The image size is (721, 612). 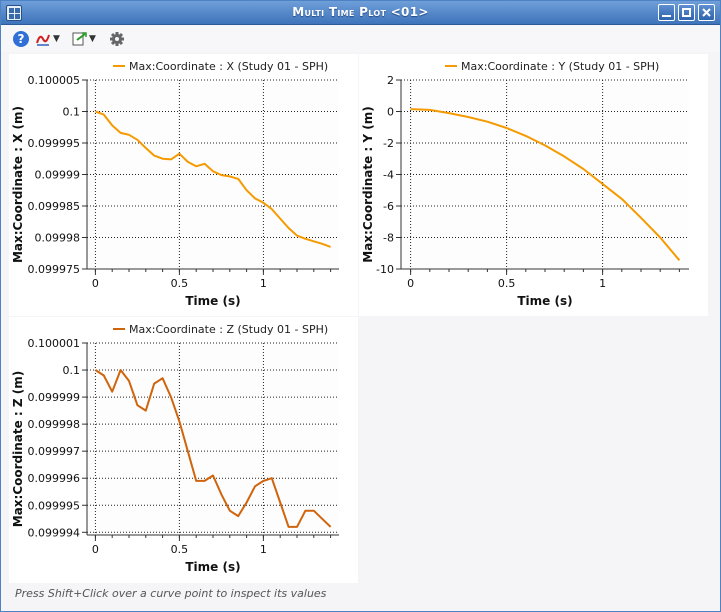 I want to click on help-button: ?, so click(x=21, y=39).